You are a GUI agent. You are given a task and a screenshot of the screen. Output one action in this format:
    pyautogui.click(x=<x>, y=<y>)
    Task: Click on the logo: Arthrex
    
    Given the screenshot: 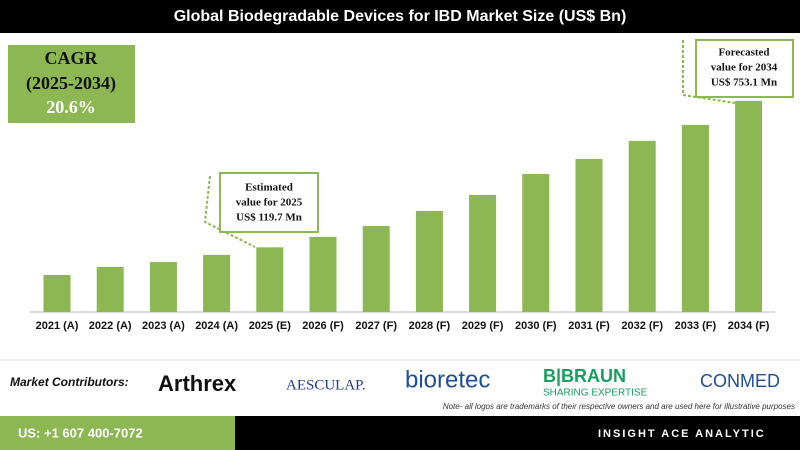 What is the action you would take?
    pyautogui.click(x=197, y=383)
    